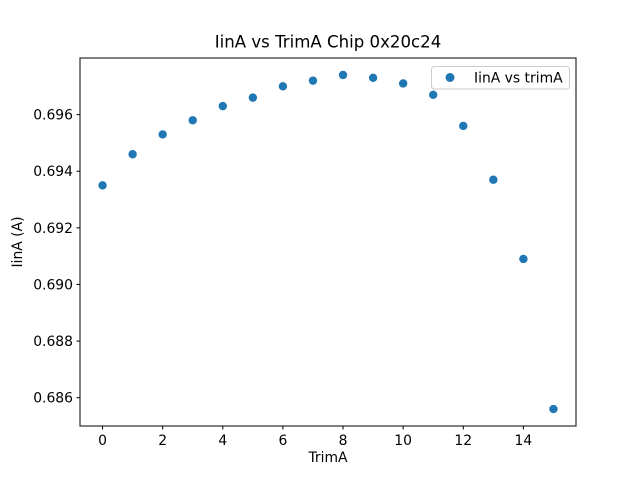 The image size is (640, 480). What do you see at coordinates (53, 172) in the screenshot?
I see `y-tick-label: 0.694` at bounding box center [53, 172].